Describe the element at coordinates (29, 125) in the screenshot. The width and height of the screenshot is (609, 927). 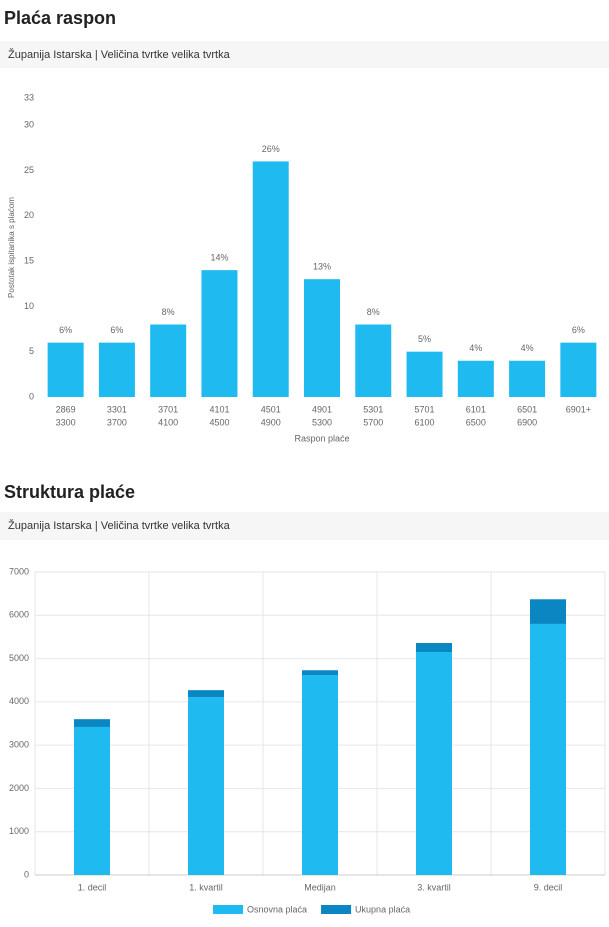
I see `y-tick-label: 30` at that location.